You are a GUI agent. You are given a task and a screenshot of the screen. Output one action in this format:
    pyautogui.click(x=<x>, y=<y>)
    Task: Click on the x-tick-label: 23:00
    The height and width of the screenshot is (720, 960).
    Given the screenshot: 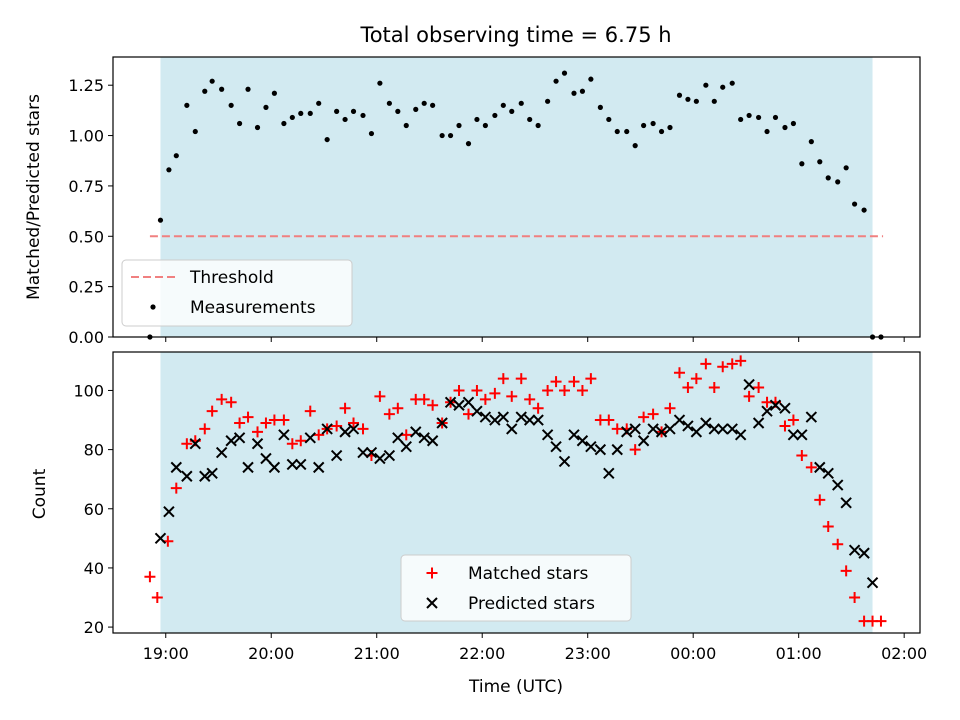 What is the action you would take?
    pyautogui.click(x=588, y=653)
    